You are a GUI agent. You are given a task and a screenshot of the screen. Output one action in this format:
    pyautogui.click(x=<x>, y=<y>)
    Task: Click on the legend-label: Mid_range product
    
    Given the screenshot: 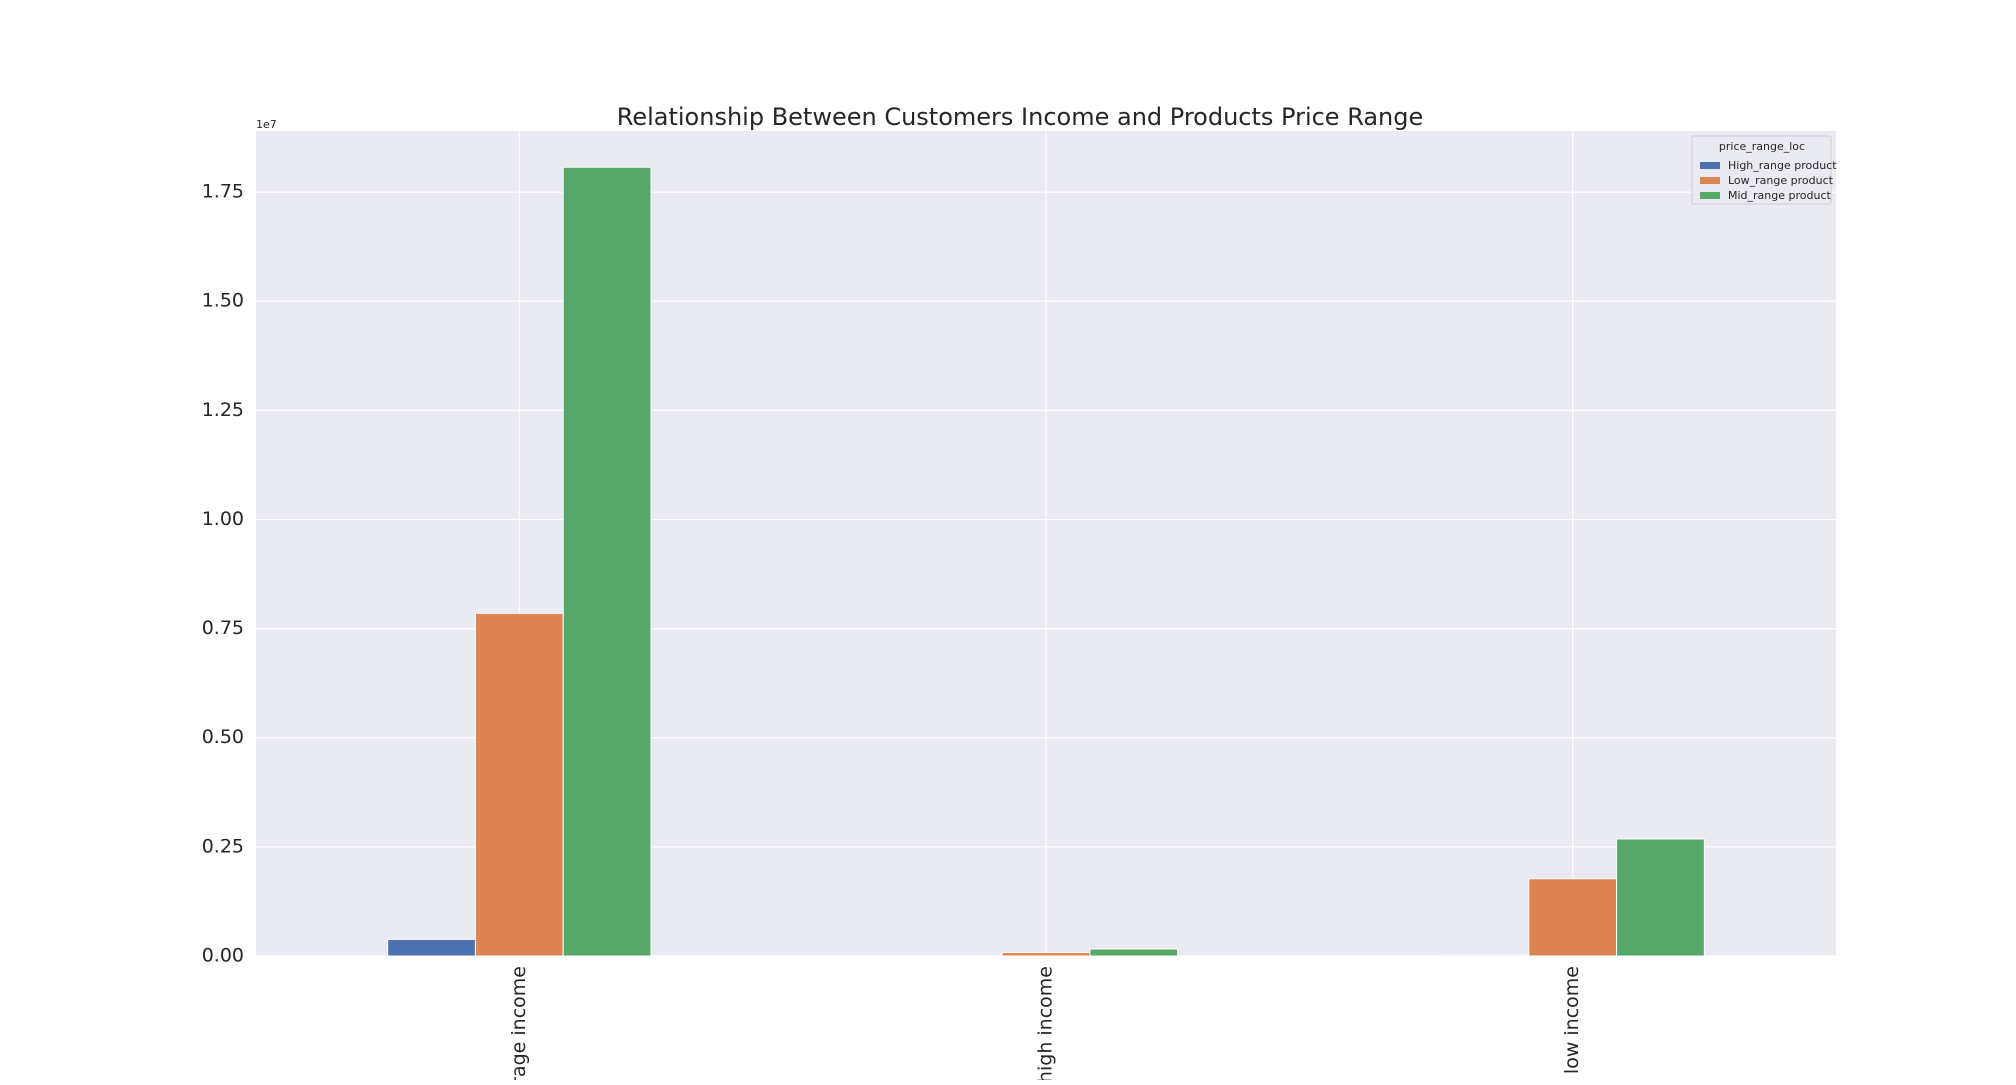 What is the action you would take?
    pyautogui.click(x=1780, y=195)
    